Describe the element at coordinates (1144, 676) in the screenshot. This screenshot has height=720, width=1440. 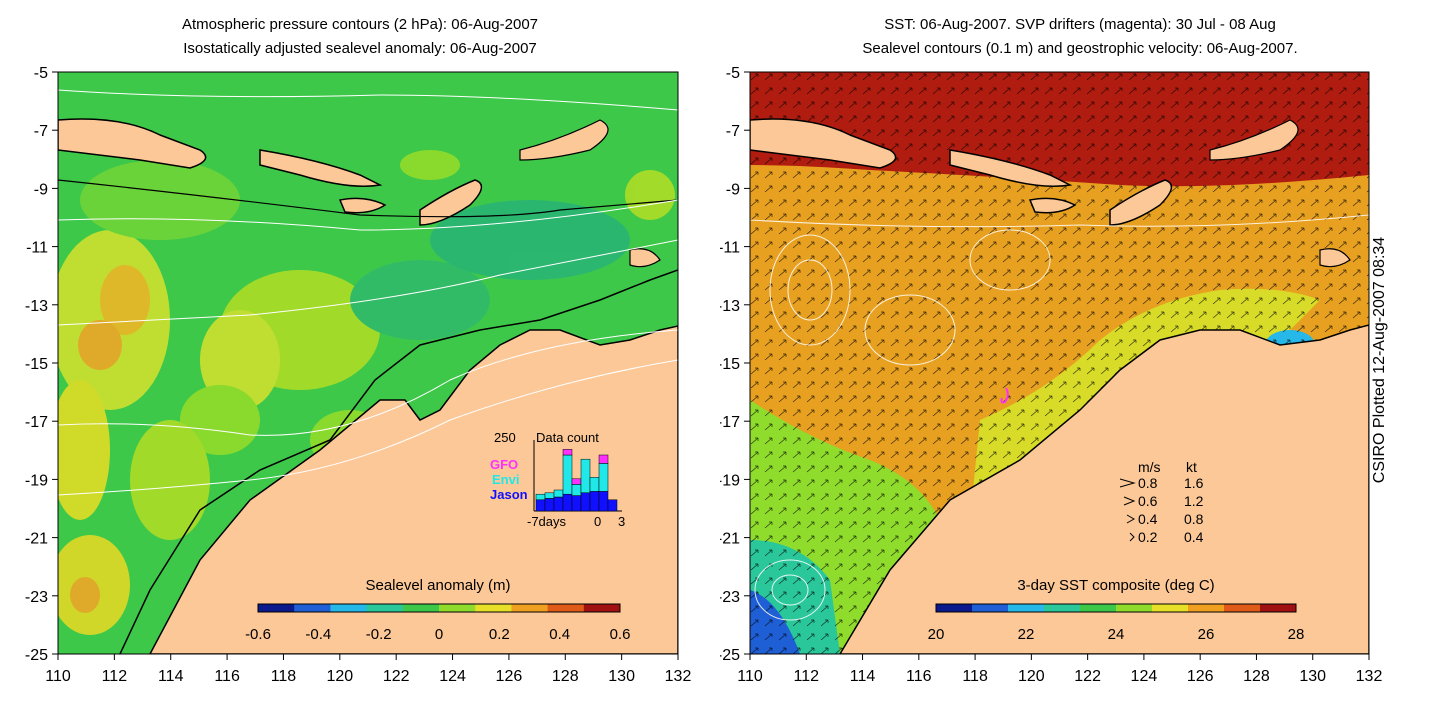
I see `lon-tick-label: 124` at that location.